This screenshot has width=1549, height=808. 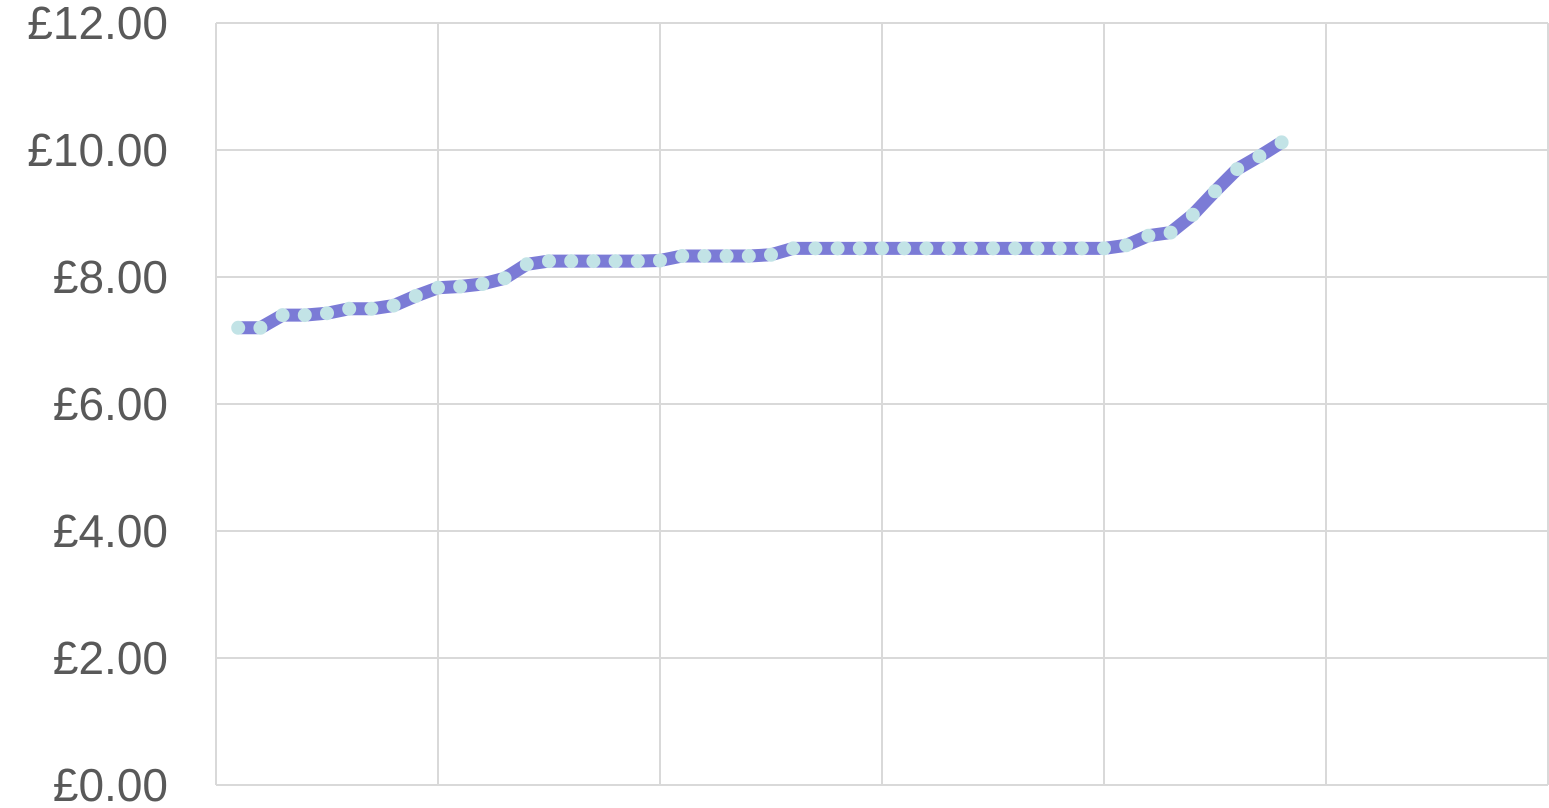 I want to click on y-tick-label: £4.00, so click(x=110, y=531).